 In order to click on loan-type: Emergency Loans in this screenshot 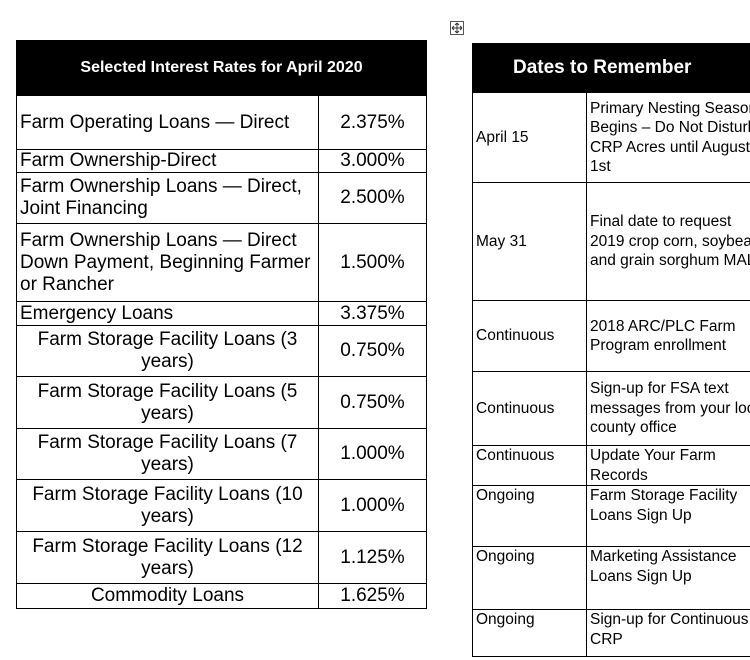, I will do `click(167, 313)`.